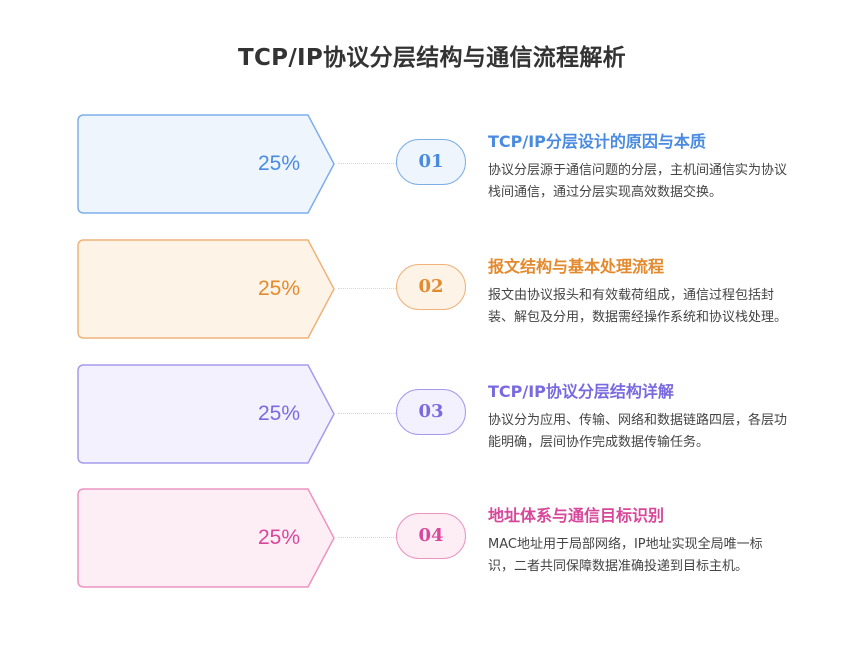 This screenshot has width=864, height=650. I want to click on section-heading: 报文结构与基本处理流程, so click(576, 266).